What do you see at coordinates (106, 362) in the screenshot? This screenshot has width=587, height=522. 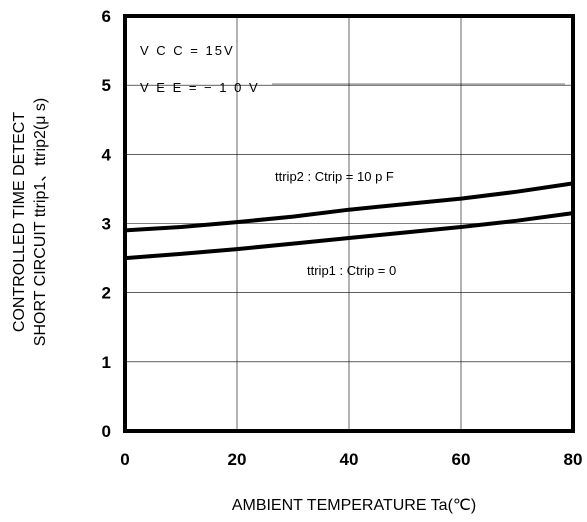 I see `y-tick-label: 1` at bounding box center [106, 362].